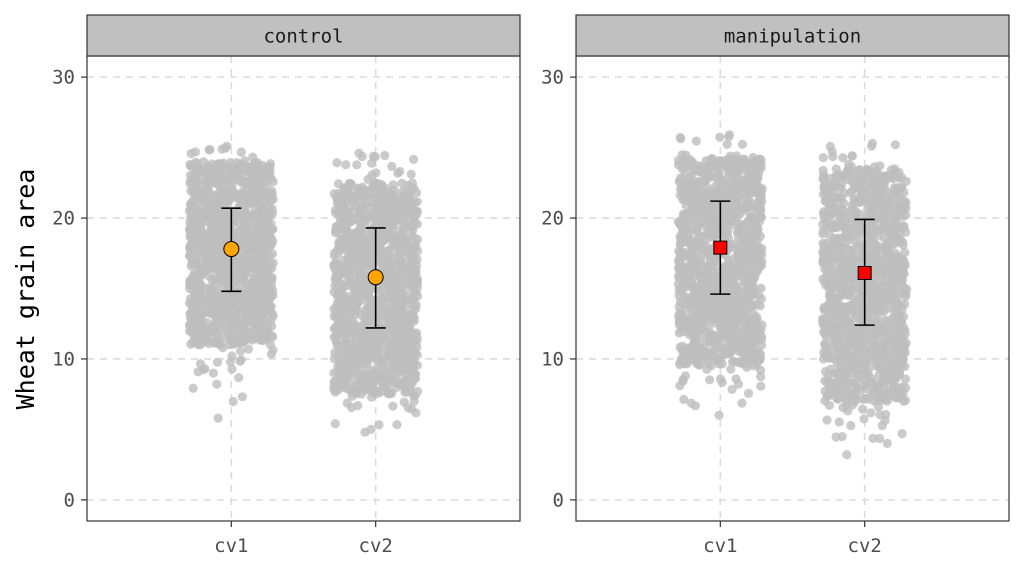 The height and width of the screenshot is (574, 1024). Describe the element at coordinates (231, 546) in the screenshot. I see `x-tick-label: cv1` at that location.